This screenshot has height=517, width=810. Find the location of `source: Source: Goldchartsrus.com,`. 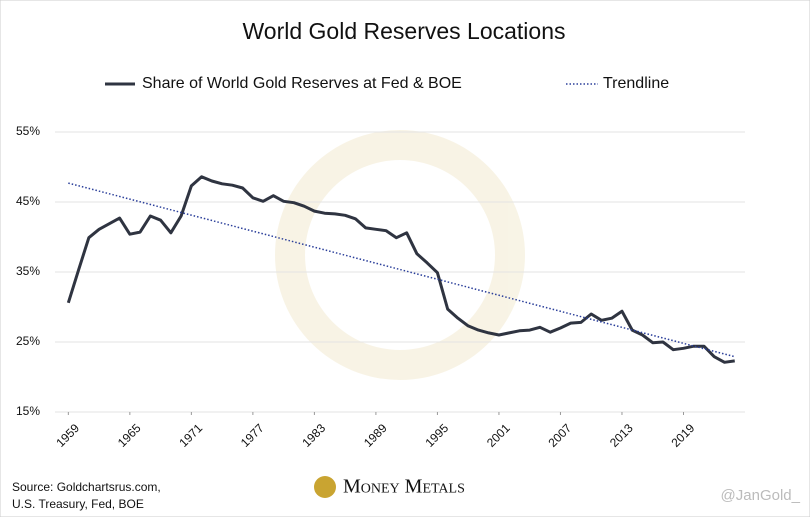

source: Source: Goldchartsrus.com, is located at coordinates (86, 487).